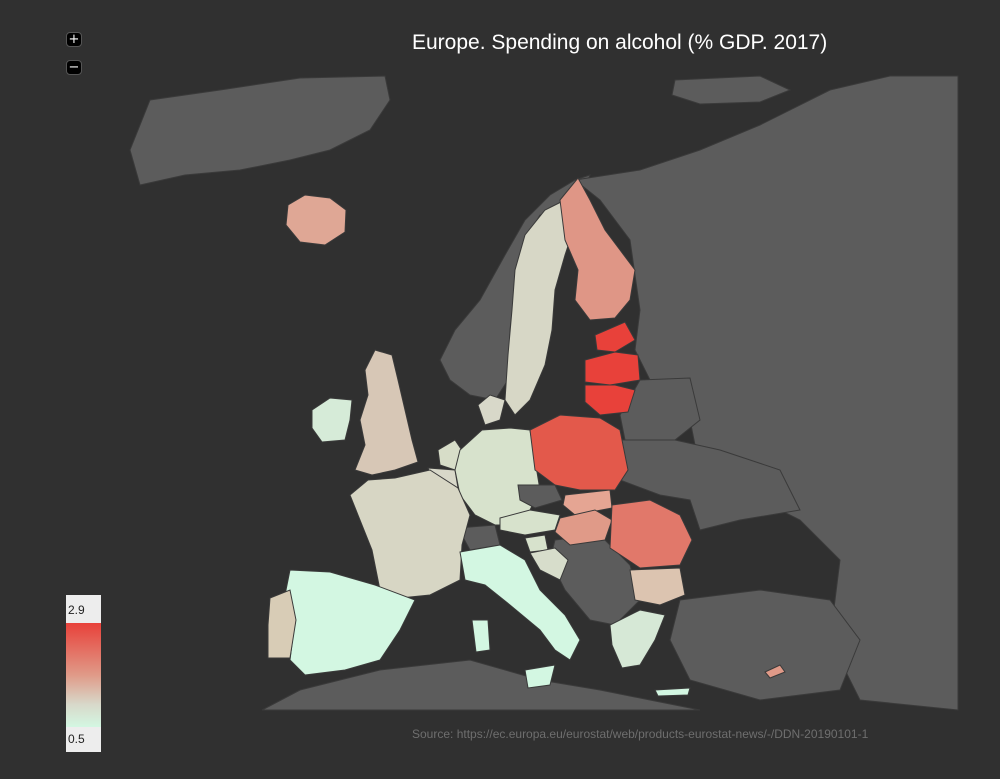 This screenshot has width=1000, height=779. I want to click on country-uk, so click(386, 412).